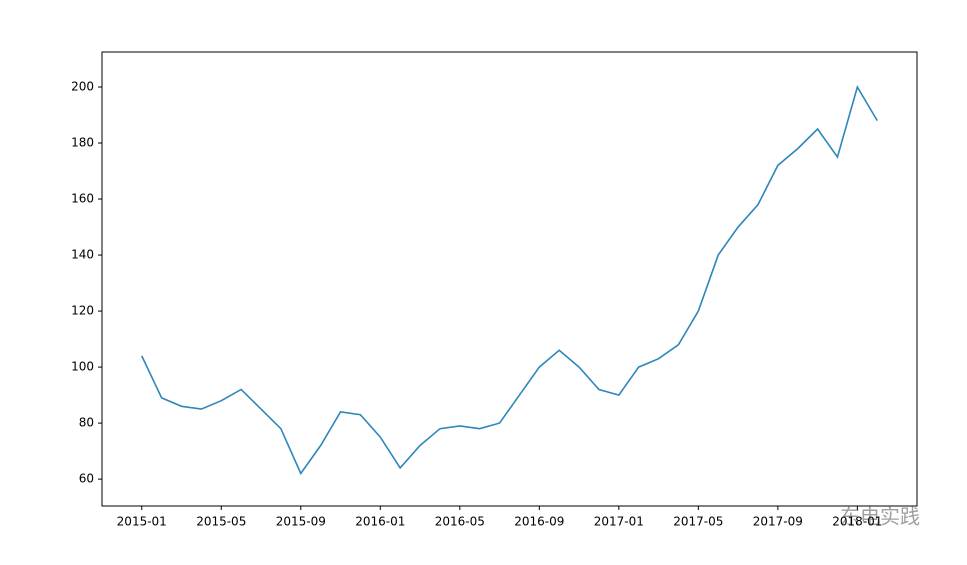 This screenshot has height=565, width=967. Describe the element at coordinates (301, 522) in the screenshot. I see `x-tick-label: 2015-09` at that location.